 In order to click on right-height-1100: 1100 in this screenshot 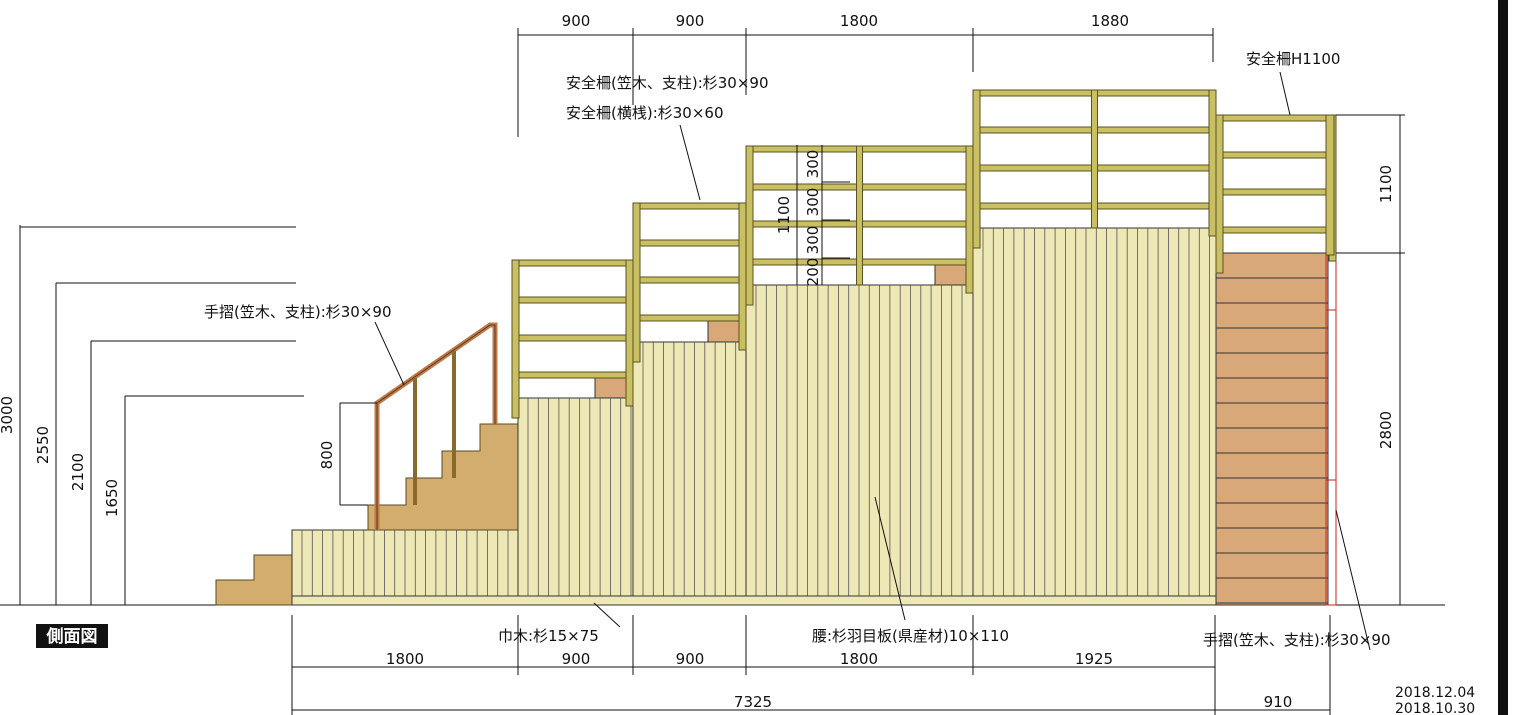, I will do `click(1386, 184)`.